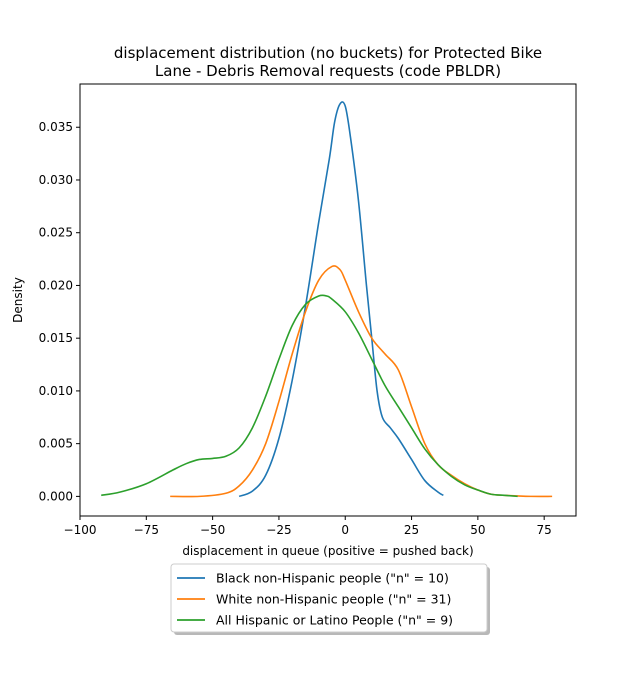  Describe the element at coordinates (212, 530) in the screenshot. I see `x-tick-label: −50` at that location.